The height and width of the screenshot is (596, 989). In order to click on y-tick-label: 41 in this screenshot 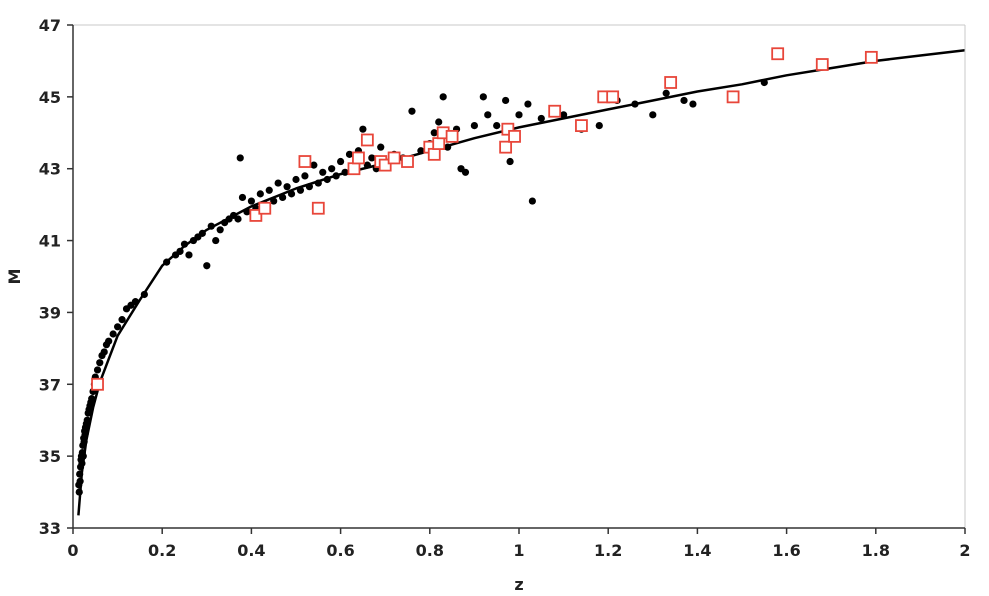, I will do `click(50, 241)`.